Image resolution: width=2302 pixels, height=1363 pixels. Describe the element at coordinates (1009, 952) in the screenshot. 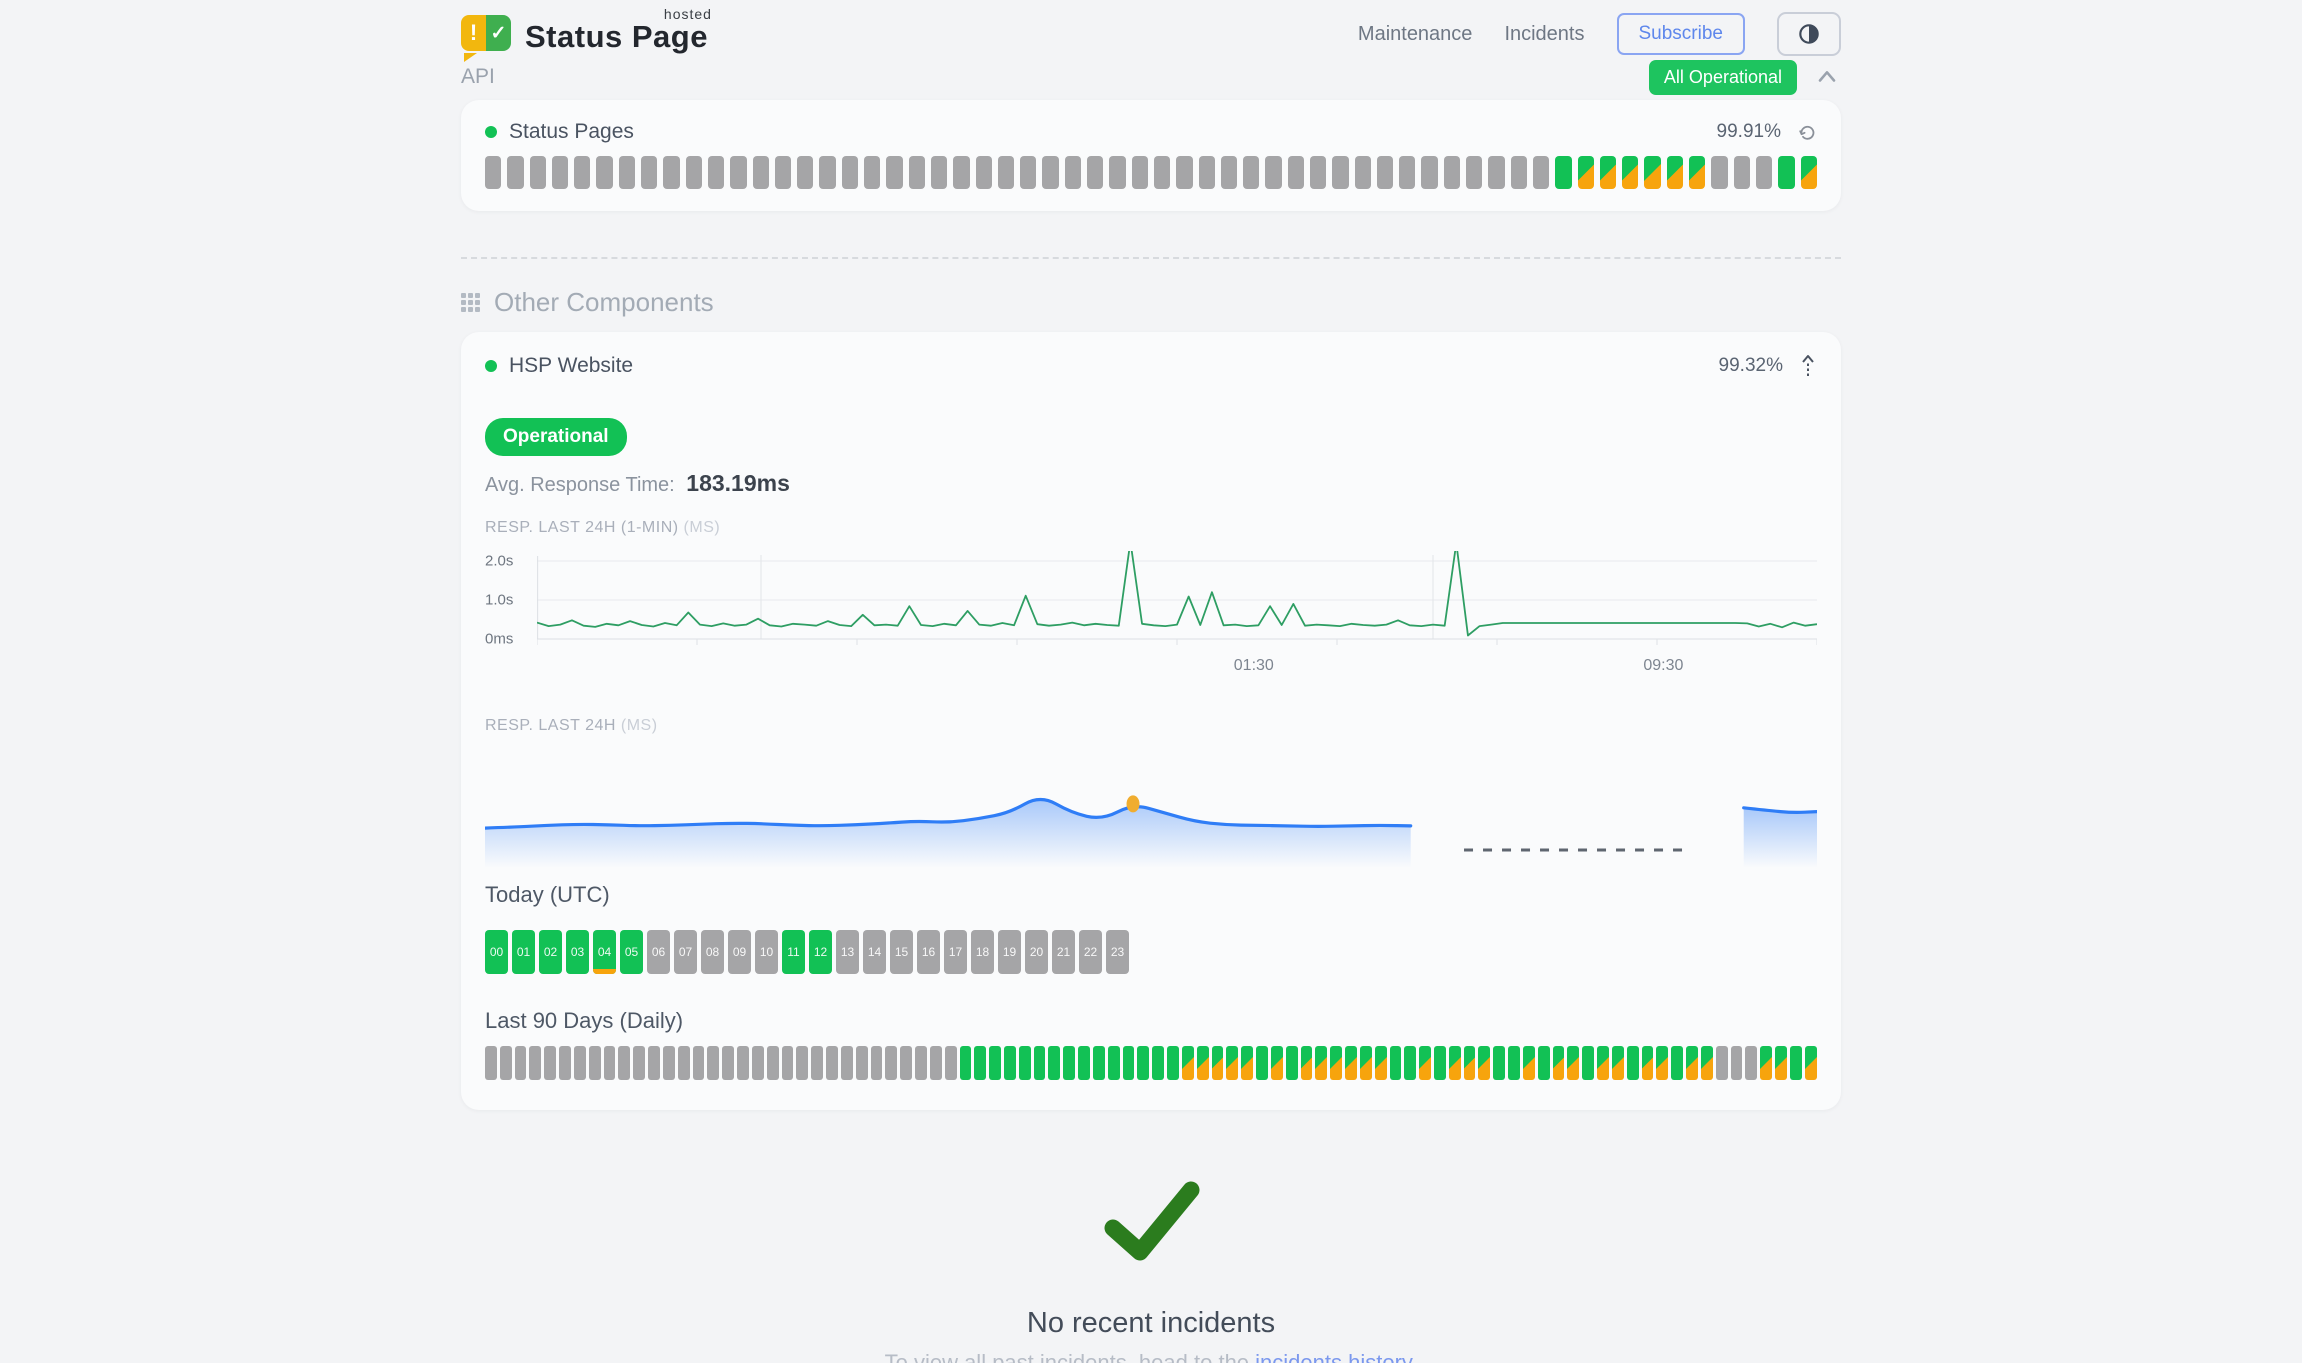

I see `hour-block-19: 19` at that location.